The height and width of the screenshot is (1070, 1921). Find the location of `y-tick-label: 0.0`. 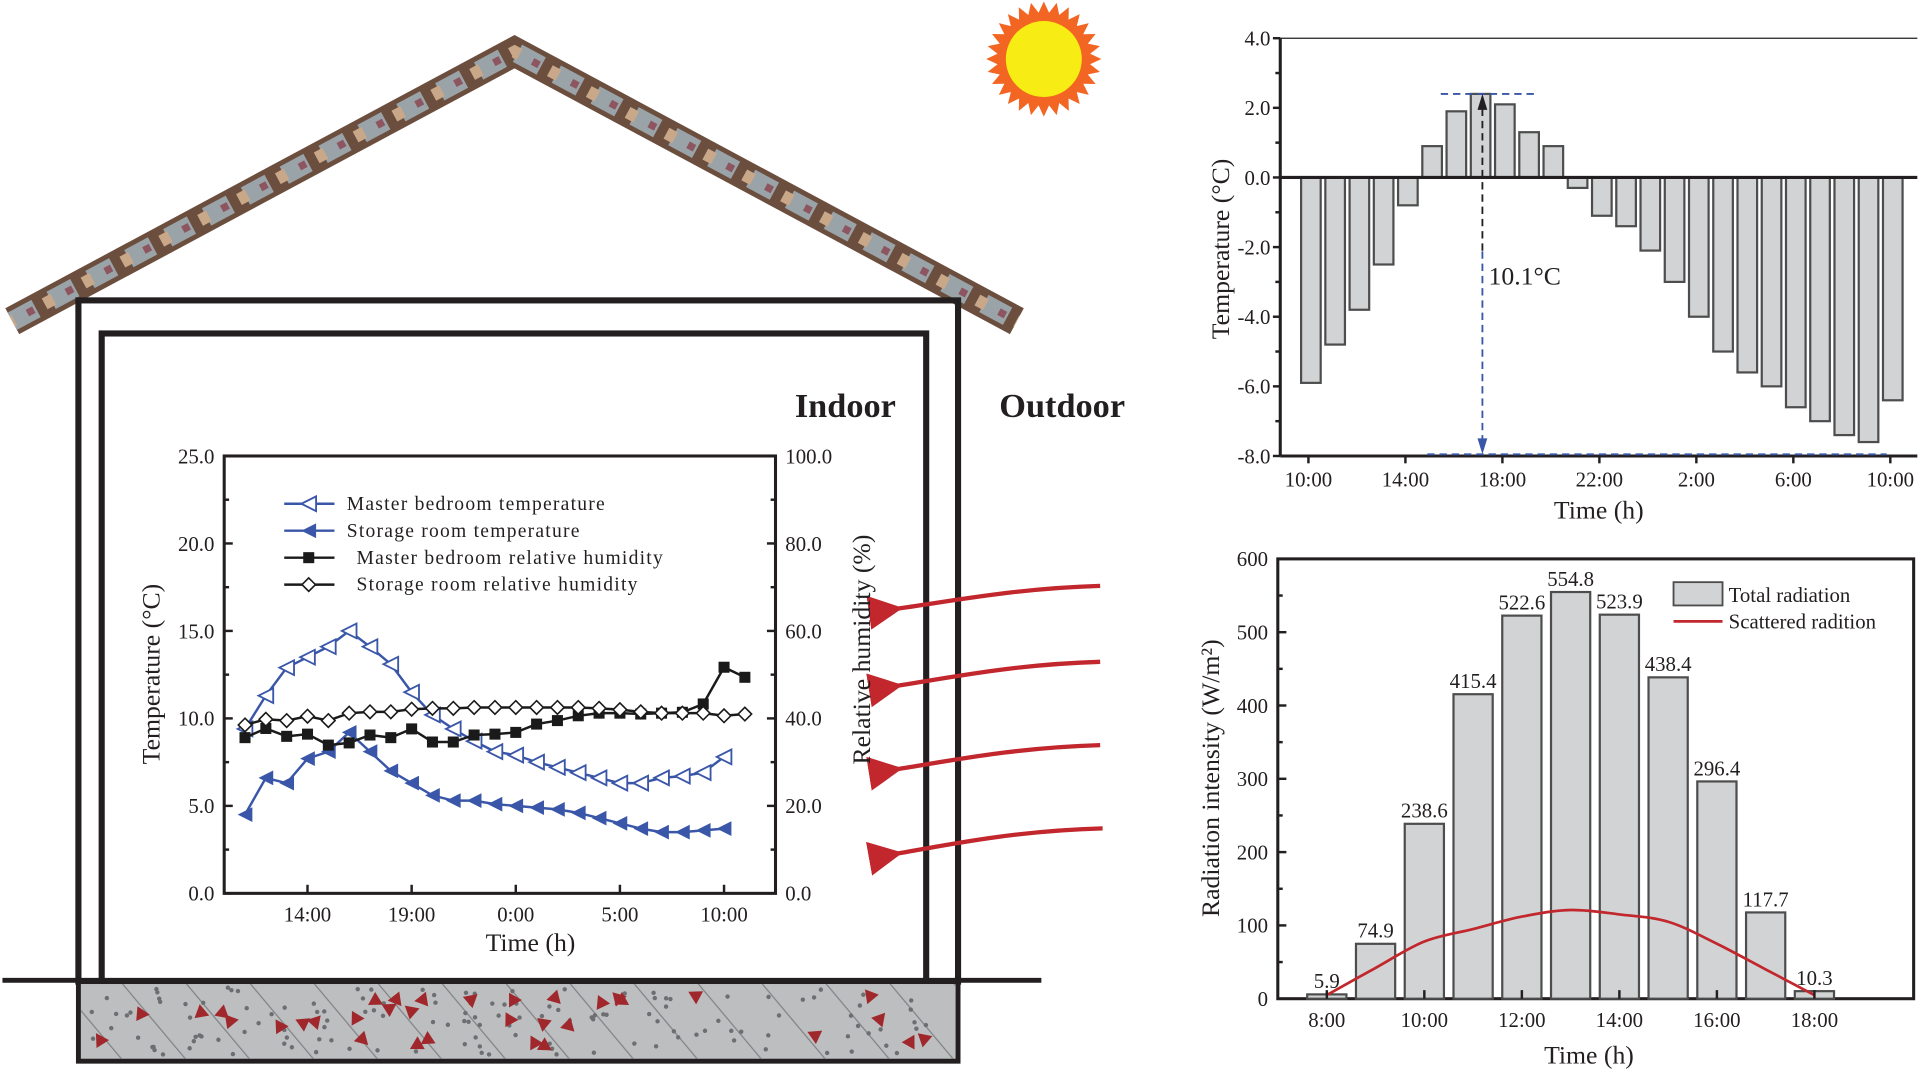

y-tick-label: 0.0 is located at coordinates (1257, 178).